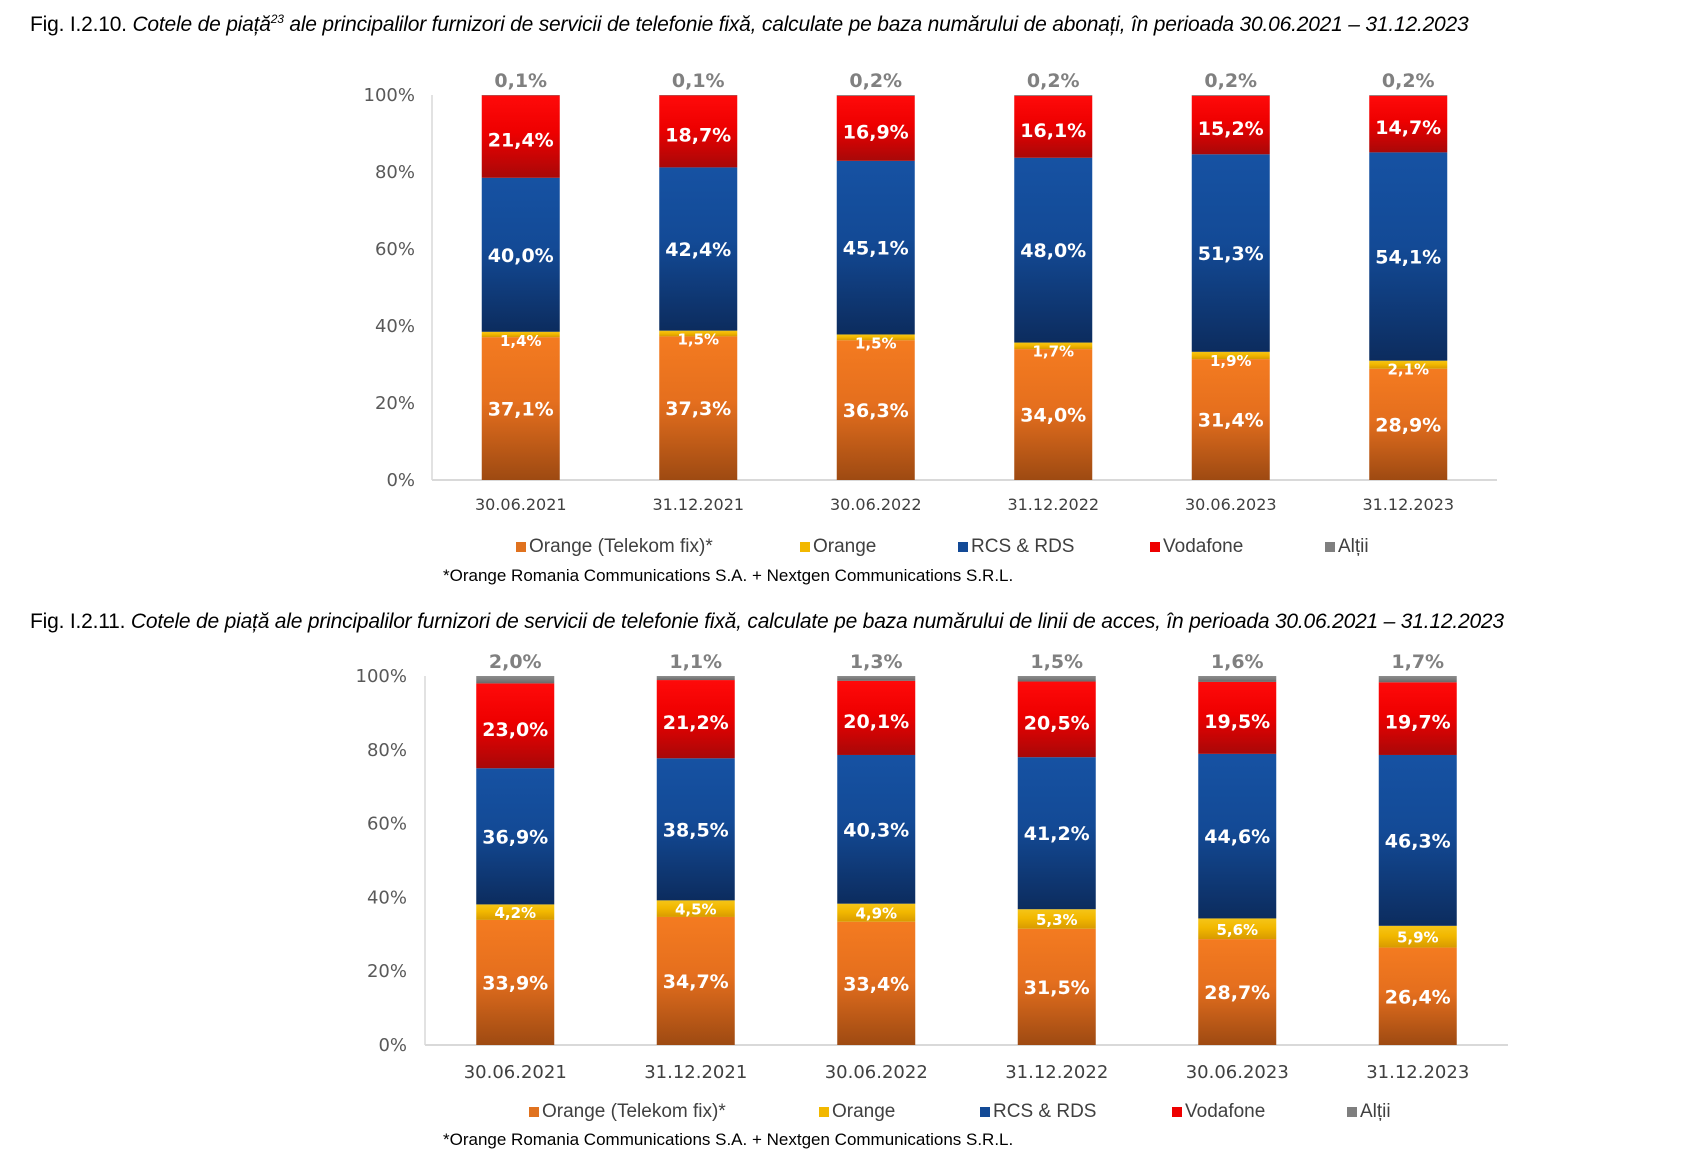 The width and height of the screenshot is (1686, 1160). I want to click on x-category-label: 31.12.2022, so click(1056, 1072).